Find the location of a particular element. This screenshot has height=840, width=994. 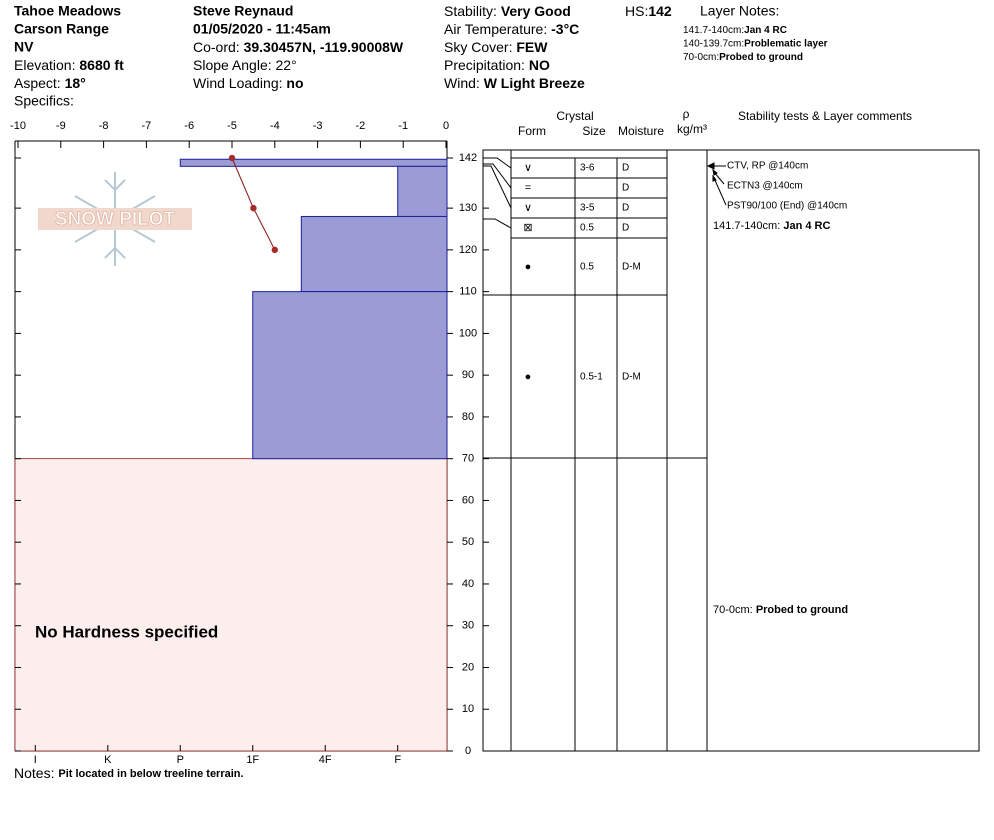

aspect: Aspect: 18° is located at coordinates (50, 83).